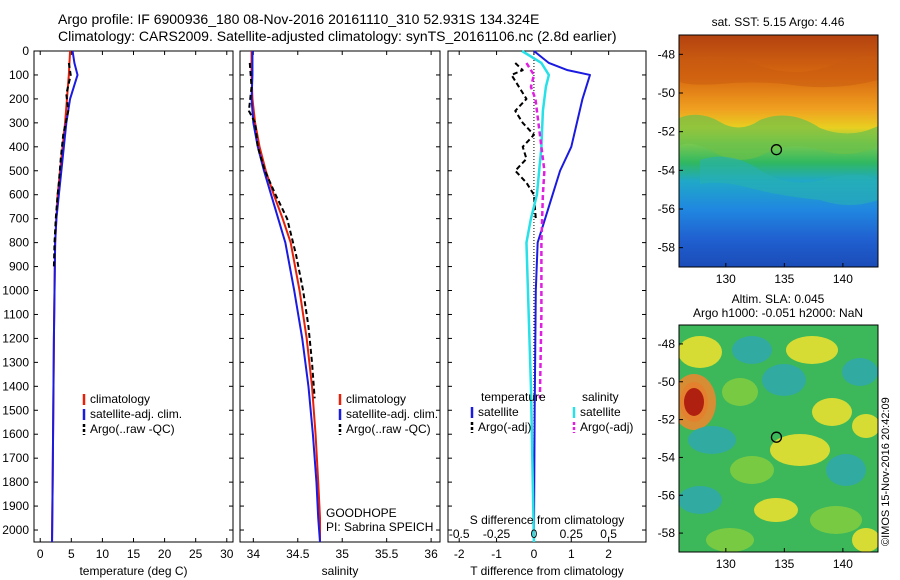 This screenshot has height=580, width=900. I want to click on difference-profile-xlabel: T difference from climatology, so click(547, 571).